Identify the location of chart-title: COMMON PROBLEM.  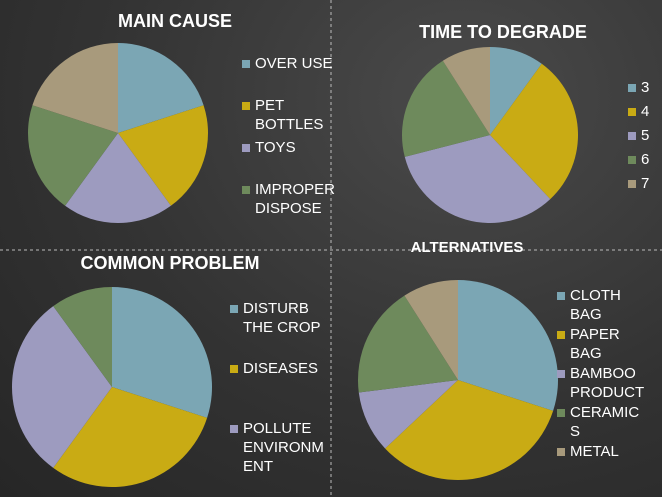
(170, 263).